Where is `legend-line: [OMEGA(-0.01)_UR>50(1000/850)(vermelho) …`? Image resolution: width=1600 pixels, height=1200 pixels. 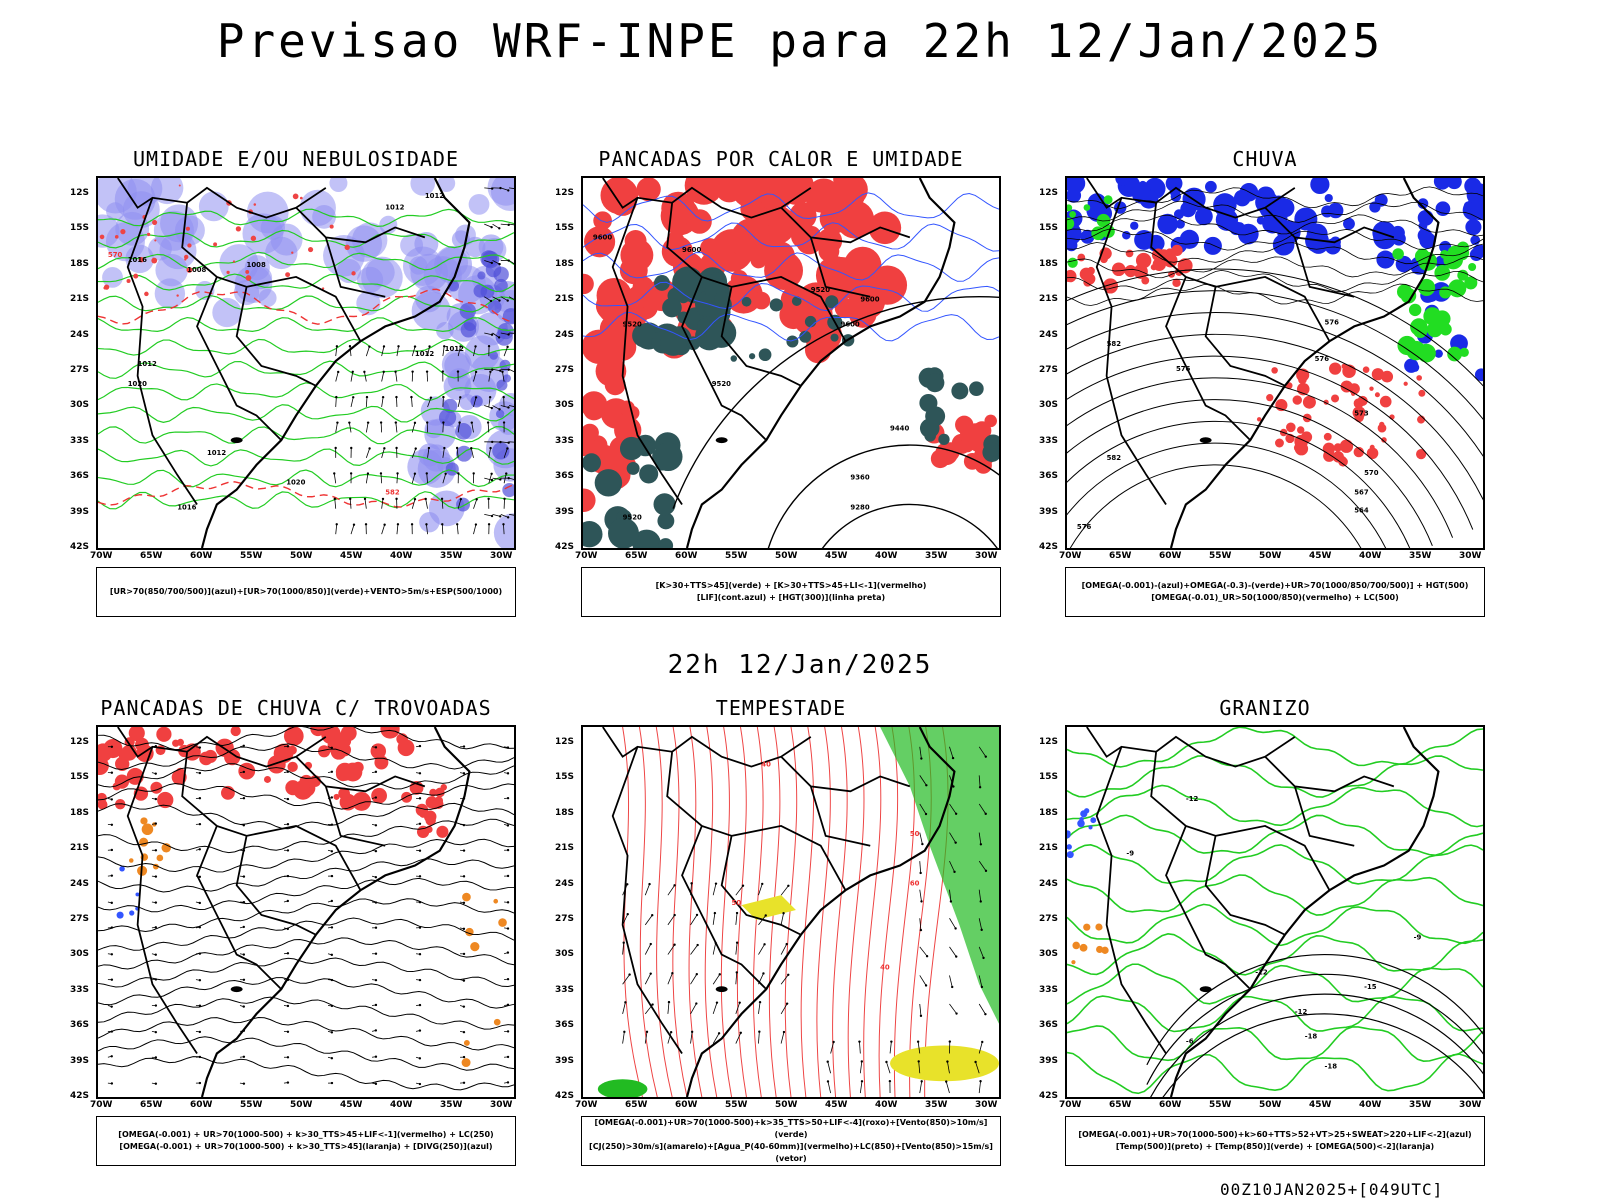 legend-line: [OMEGA(-0.01)_UR>50(1000/850)(vermelho) … is located at coordinates (1275, 597).